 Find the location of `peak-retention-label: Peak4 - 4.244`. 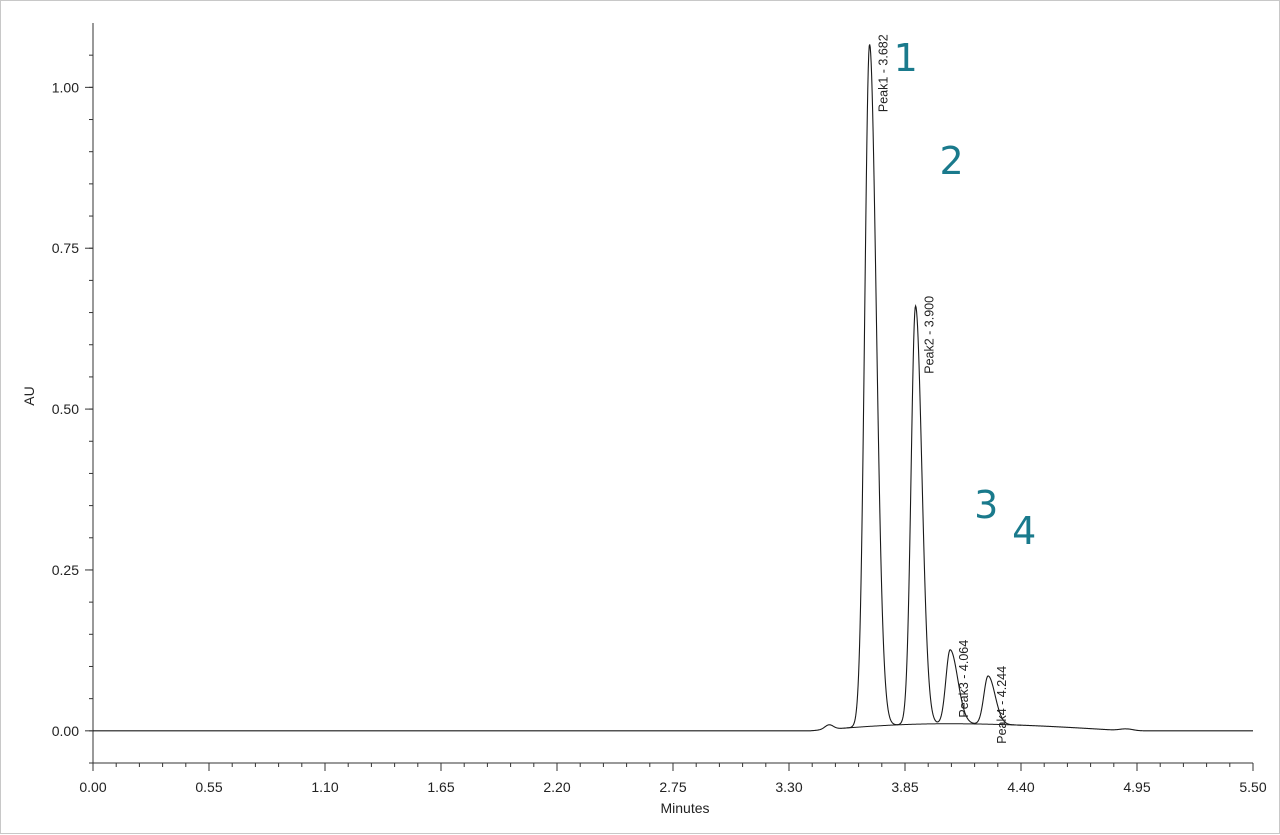

peak-retention-label: Peak4 - 4.244 is located at coordinates (1002, 705).